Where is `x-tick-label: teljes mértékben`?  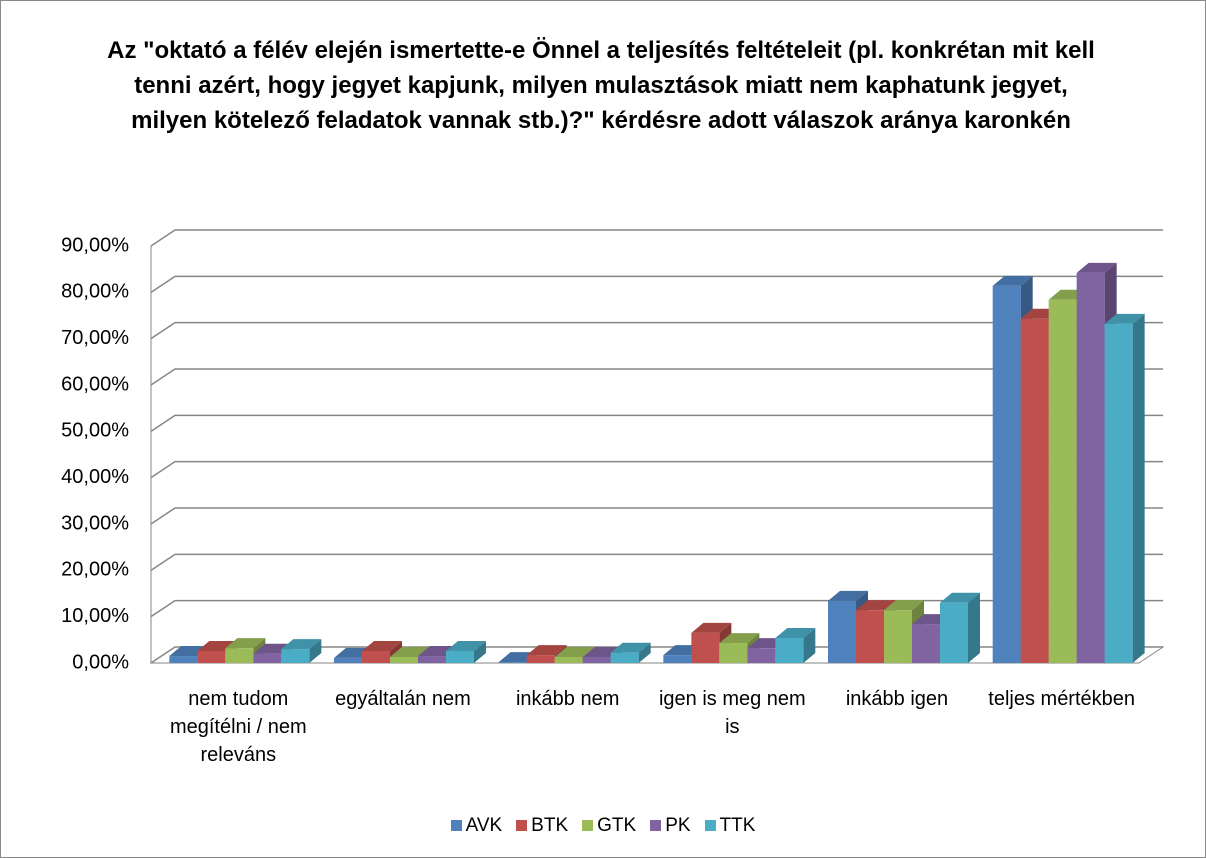
x-tick-label: teljes mértékben is located at coordinates (1062, 699).